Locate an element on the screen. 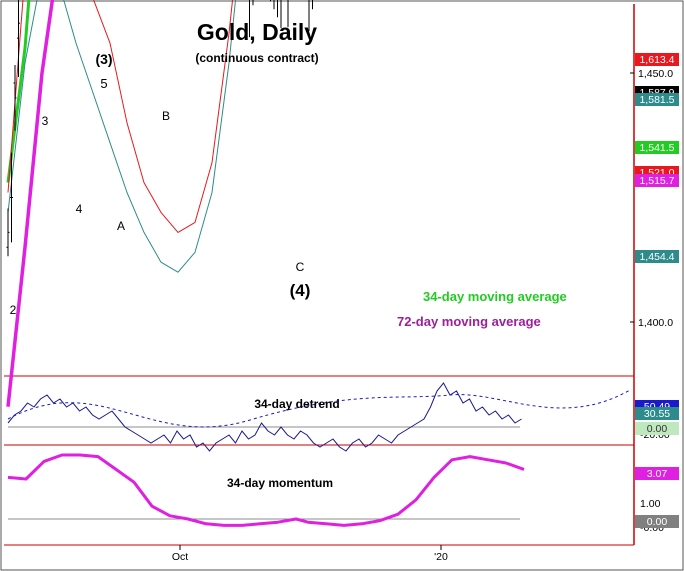 This screenshot has width=684, height=571. wave-label-4: 4 is located at coordinates (79, 209).